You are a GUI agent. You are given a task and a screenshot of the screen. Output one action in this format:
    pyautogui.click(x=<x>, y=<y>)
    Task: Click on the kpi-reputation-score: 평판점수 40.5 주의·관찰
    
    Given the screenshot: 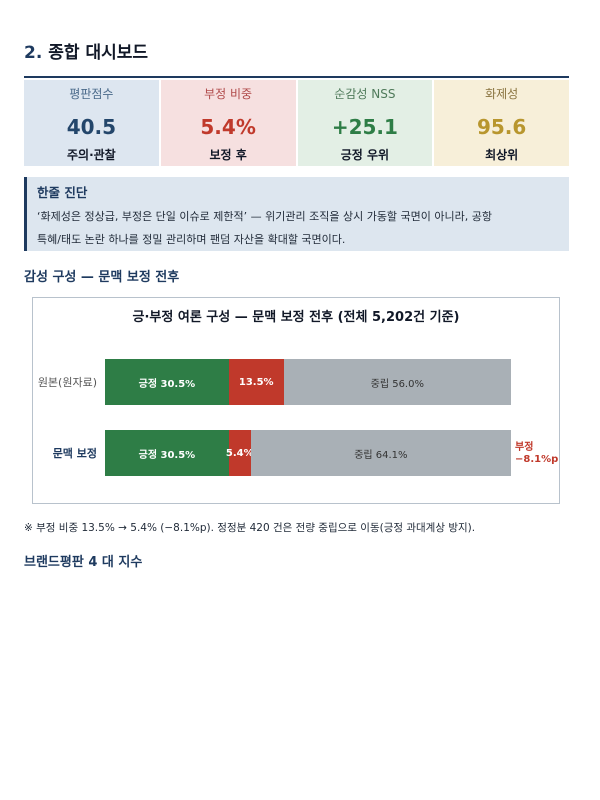 What is the action you would take?
    pyautogui.click(x=91, y=123)
    